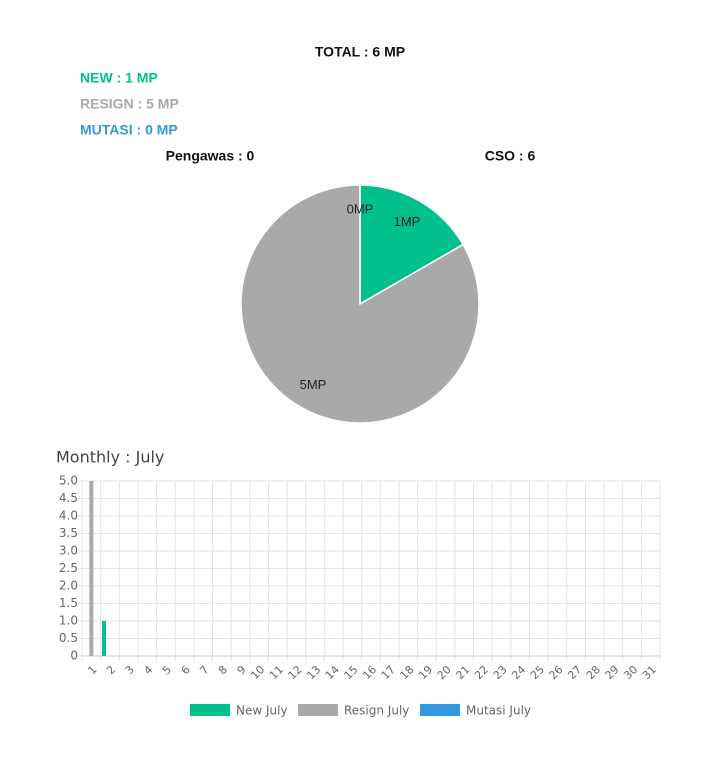 This screenshot has height=769, width=720. I want to click on x-tick-label: 1, so click(92, 670).